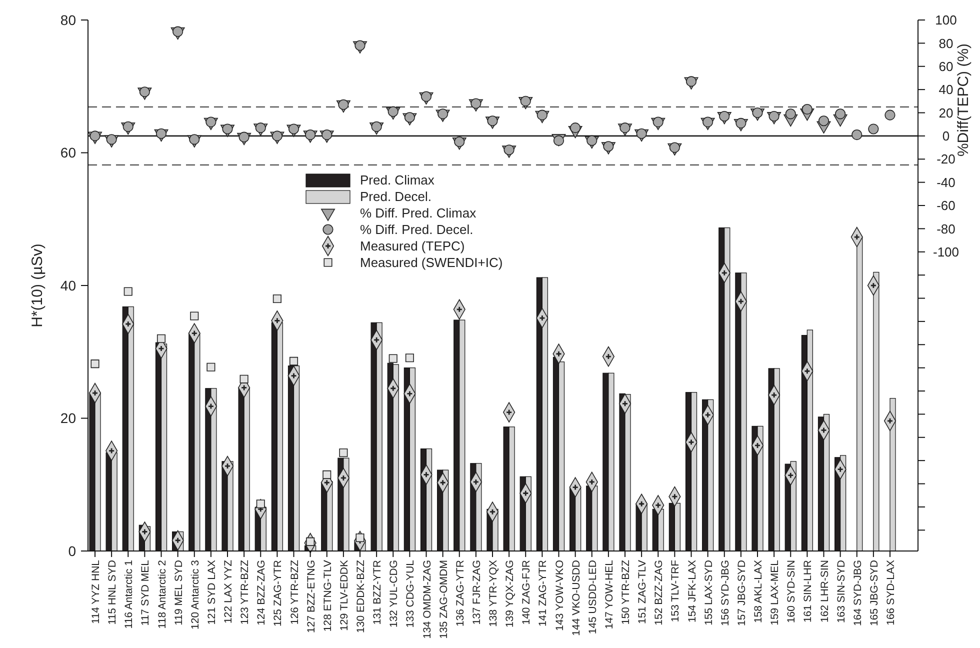  Describe the element at coordinates (824, 591) in the screenshot. I see `x-tick-label: 162 LHR-SIN` at that location.